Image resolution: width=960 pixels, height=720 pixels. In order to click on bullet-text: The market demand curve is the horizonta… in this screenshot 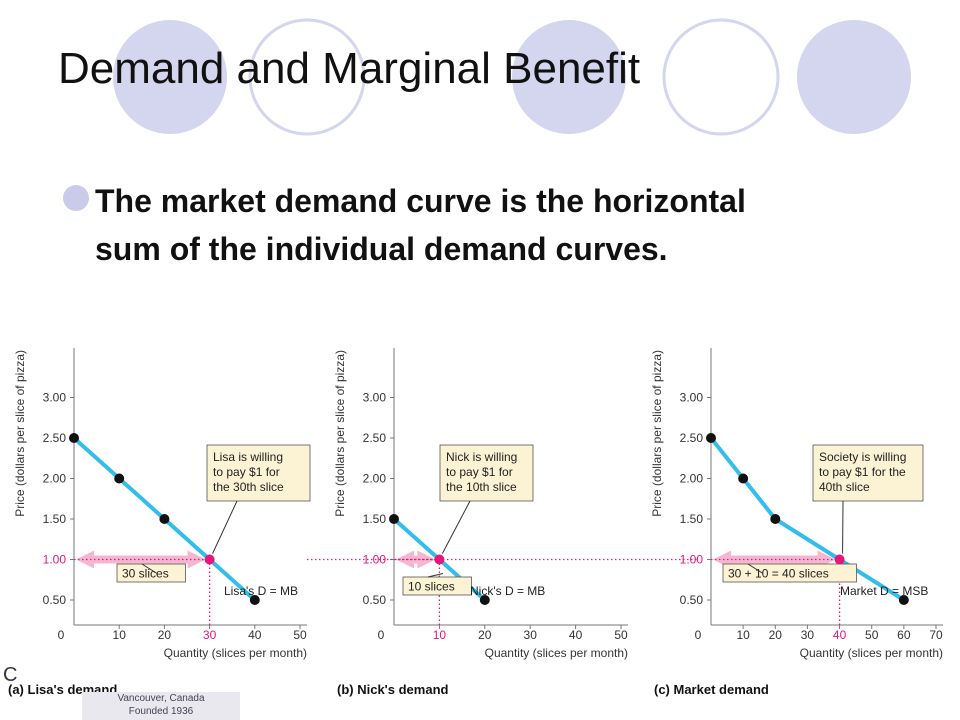, I will do `click(420, 225)`.